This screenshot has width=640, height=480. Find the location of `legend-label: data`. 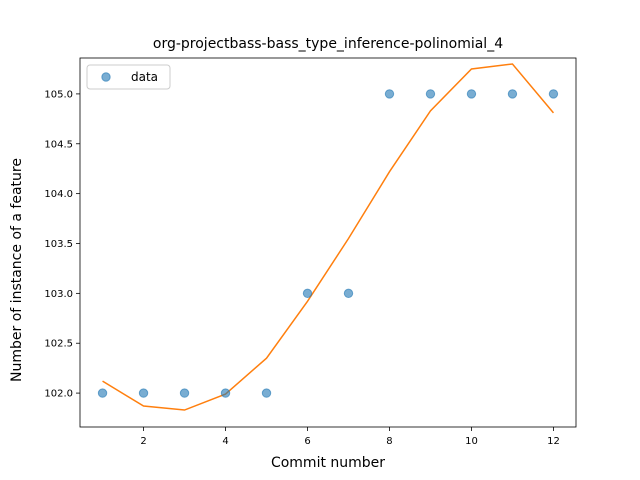

legend-label: data is located at coordinates (144, 77).